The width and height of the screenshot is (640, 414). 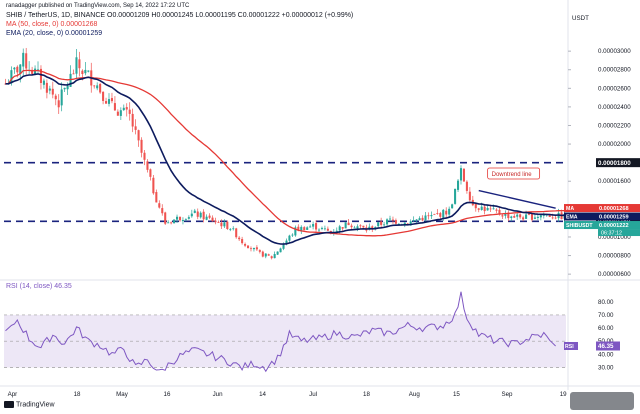 I want to click on time-axis-label: Aug, so click(x=415, y=394).